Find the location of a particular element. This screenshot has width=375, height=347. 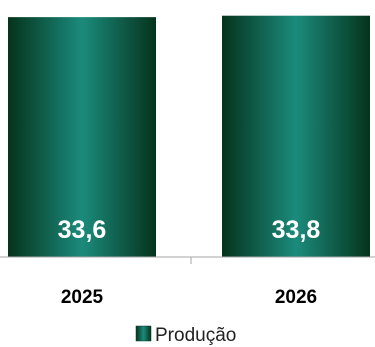

legend-swatch is located at coordinates (143, 333).